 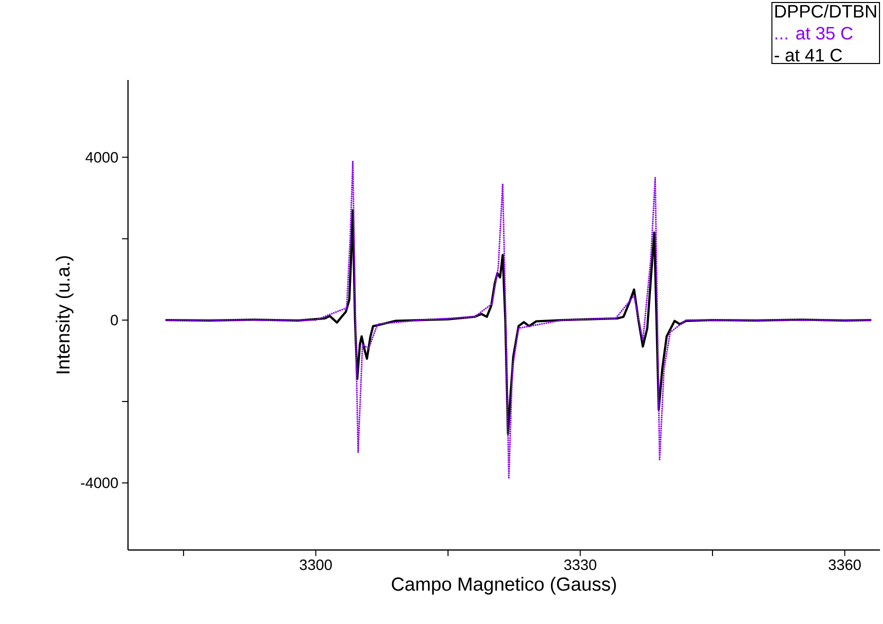 What do you see at coordinates (102, 157) in the screenshot?
I see `y-tick-label: 4000` at bounding box center [102, 157].